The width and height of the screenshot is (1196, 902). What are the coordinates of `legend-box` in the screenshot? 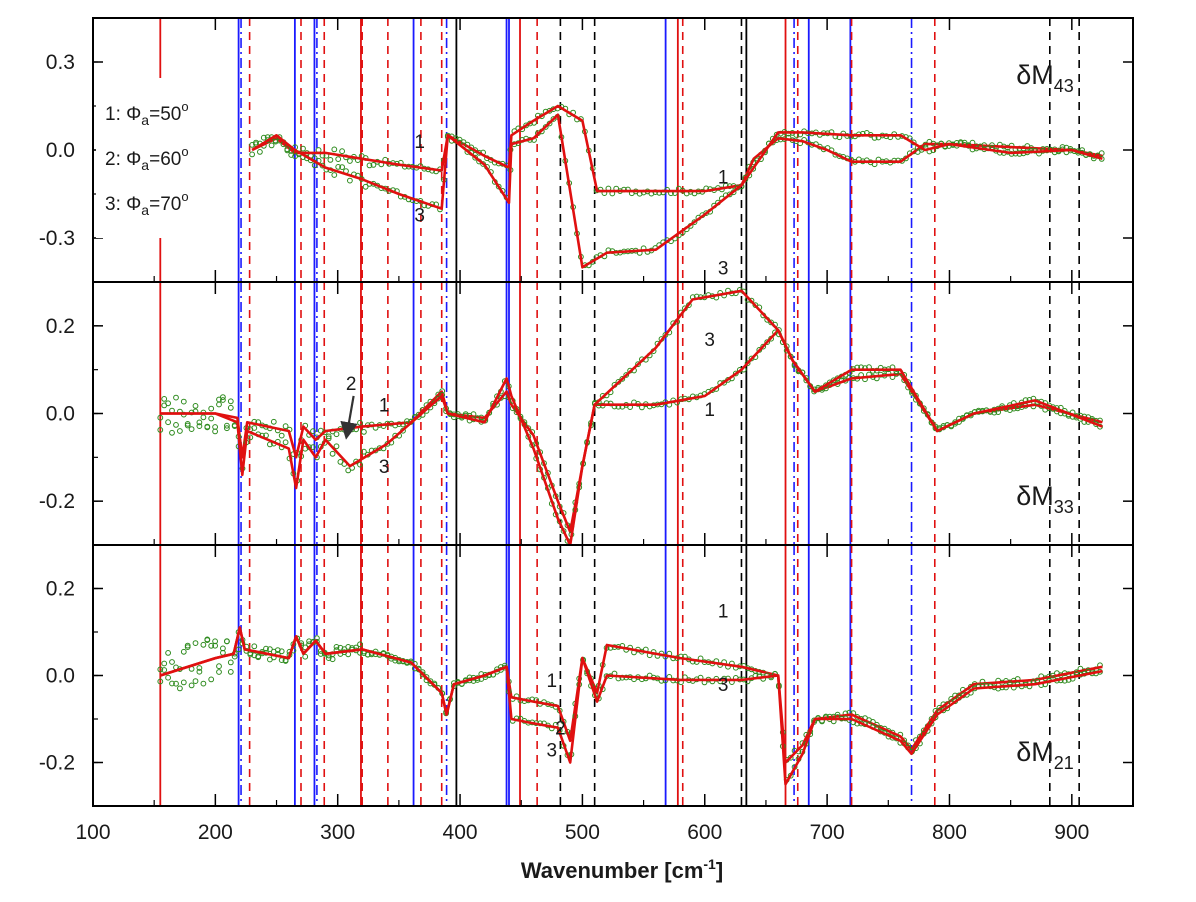 It's located at (166, 158).